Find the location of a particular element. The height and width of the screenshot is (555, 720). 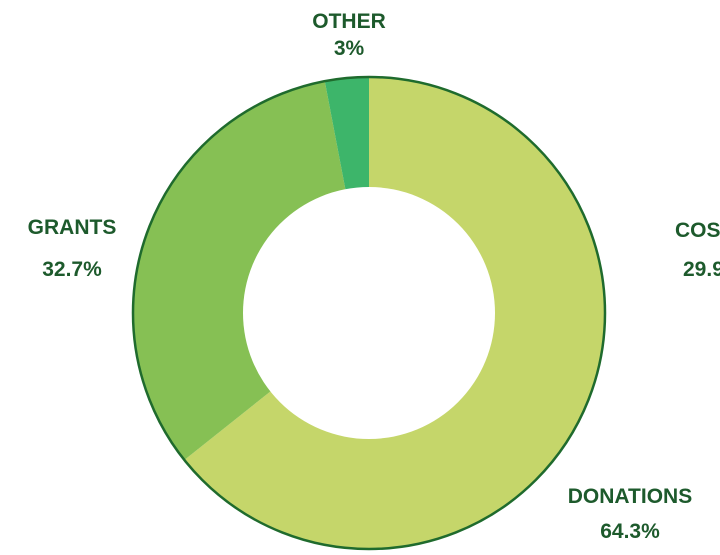

label-grants-name: GRANTS is located at coordinates (72, 227).